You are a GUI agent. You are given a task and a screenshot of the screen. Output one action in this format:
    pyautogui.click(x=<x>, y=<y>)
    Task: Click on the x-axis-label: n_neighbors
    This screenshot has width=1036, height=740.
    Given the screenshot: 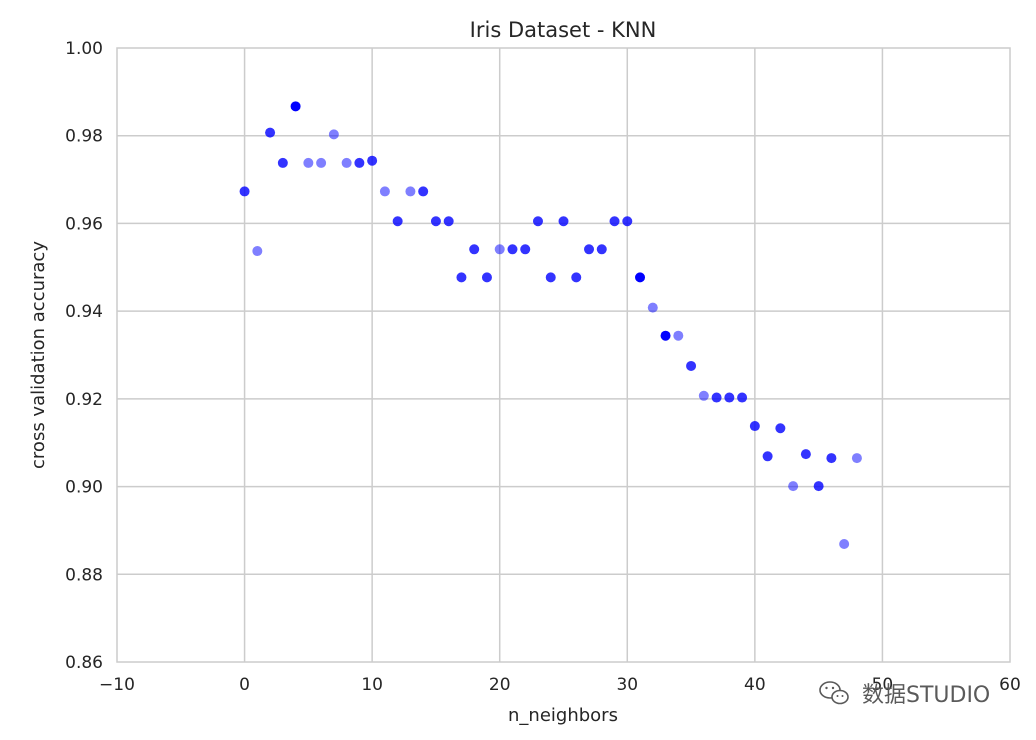 What is the action you would take?
    pyautogui.click(x=563, y=715)
    